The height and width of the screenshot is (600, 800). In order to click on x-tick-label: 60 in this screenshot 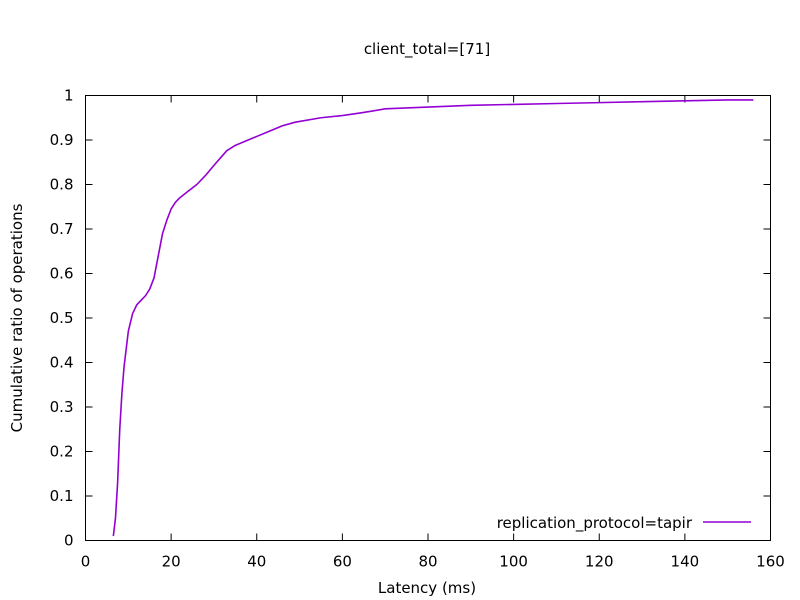, I will do `click(342, 562)`.